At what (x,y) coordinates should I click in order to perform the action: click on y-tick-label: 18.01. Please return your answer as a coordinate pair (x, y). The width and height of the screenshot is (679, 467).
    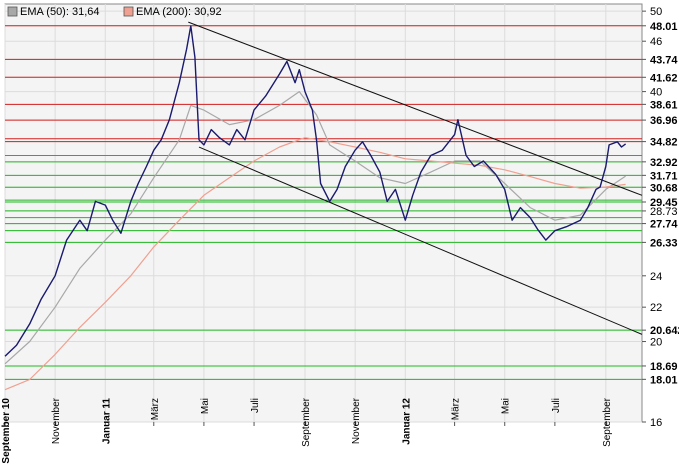
    Looking at the image, I should click on (664, 380).